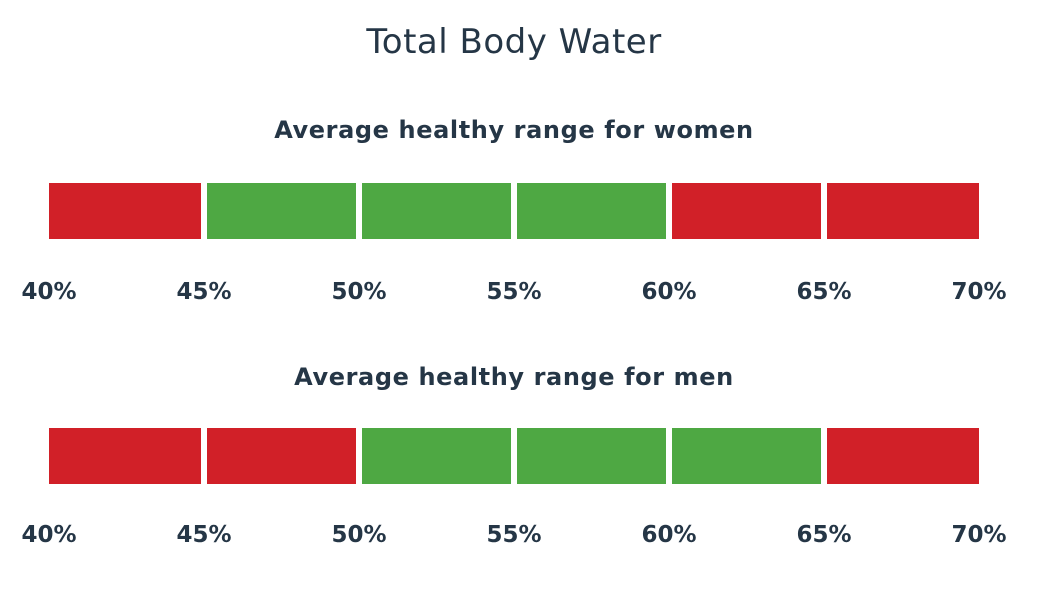 The height and width of the screenshot is (591, 1046). What do you see at coordinates (514, 42) in the screenshot?
I see `chart-title: Total Body Water` at bounding box center [514, 42].